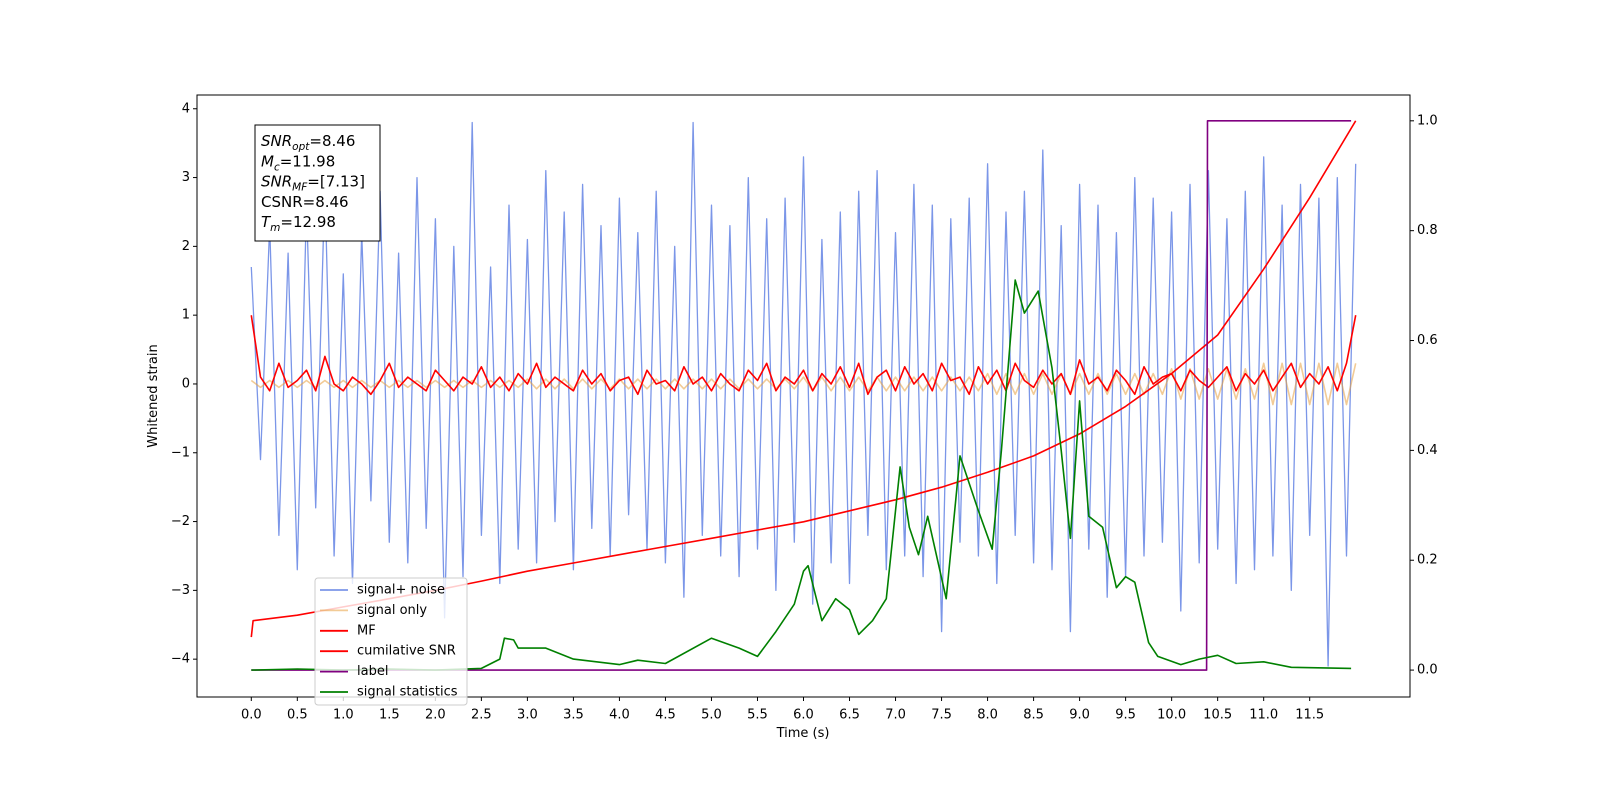 This screenshot has height=804, width=1600. Describe the element at coordinates (849, 715) in the screenshot. I see `x-tick-label: 6.5` at that location.